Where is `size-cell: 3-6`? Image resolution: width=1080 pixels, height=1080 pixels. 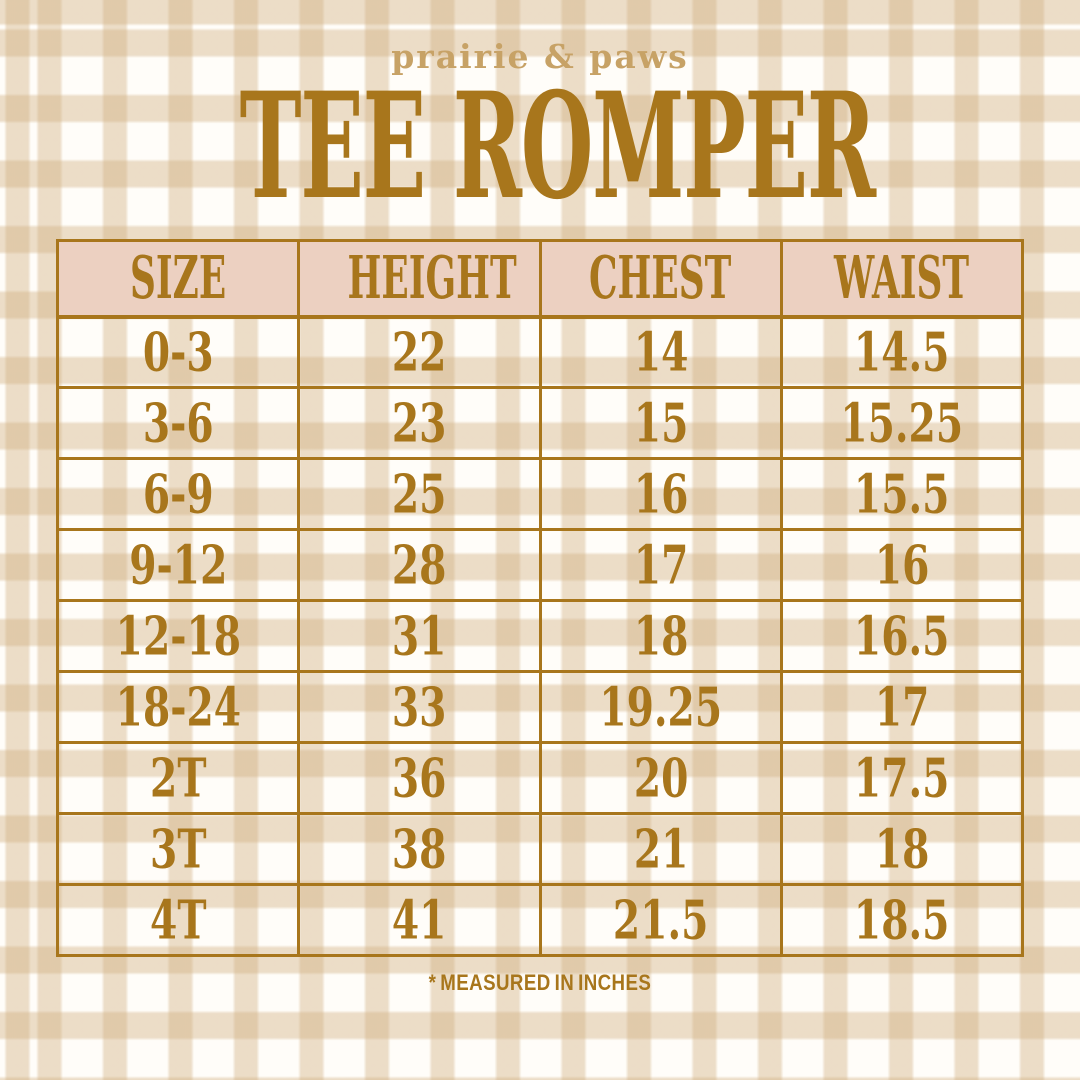 size-cell: 3-6 is located at coordinates (178, 423).